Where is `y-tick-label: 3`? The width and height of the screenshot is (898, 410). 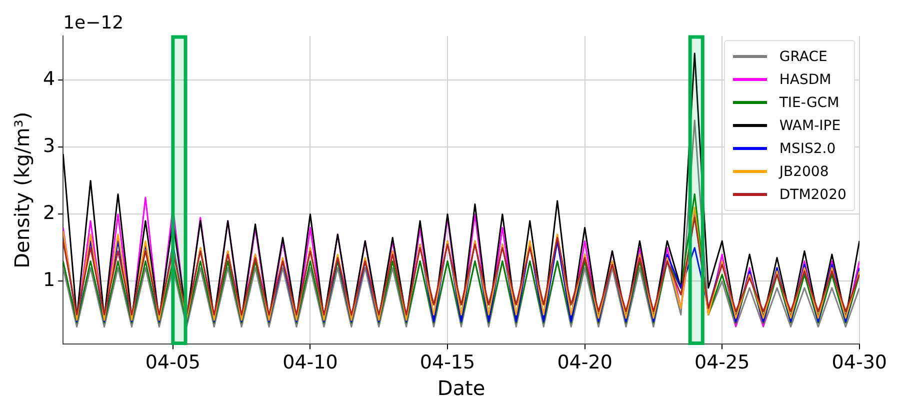 y-tick-label: 3 is located at coordinates (49, 146).